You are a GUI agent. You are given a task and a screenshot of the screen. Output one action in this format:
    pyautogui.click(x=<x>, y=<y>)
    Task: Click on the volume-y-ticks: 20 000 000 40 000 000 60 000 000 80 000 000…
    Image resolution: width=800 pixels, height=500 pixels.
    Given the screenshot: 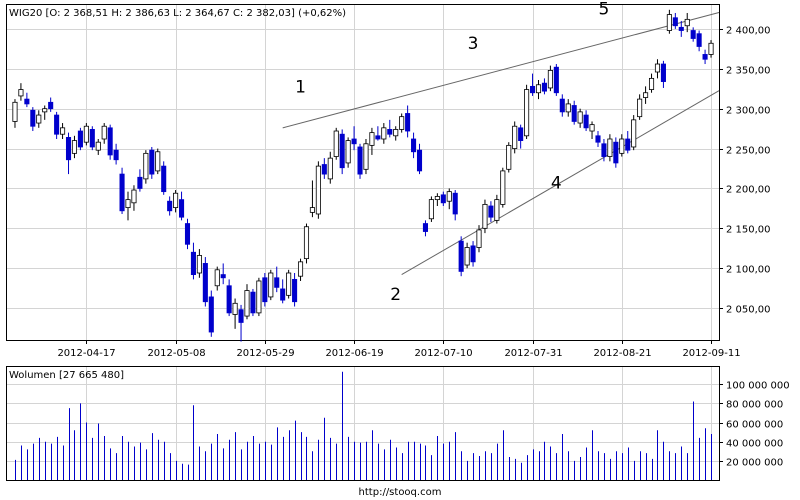 What is the action you would take?
    pyautogui.click(x=754, y=425)
    